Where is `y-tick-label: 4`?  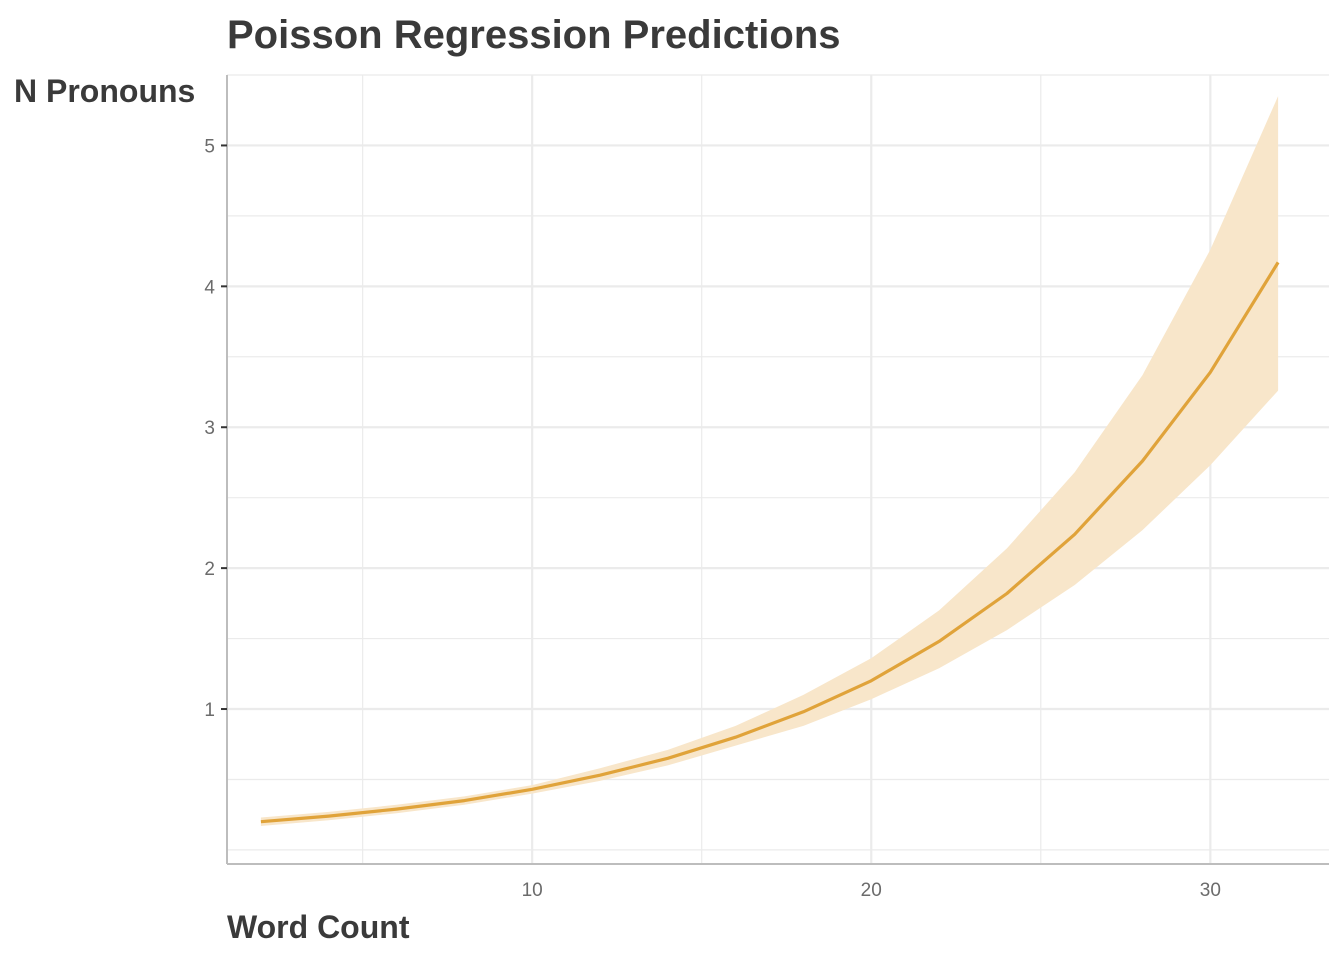
y-tick-label: 4 is located at coordinates (209, 287).